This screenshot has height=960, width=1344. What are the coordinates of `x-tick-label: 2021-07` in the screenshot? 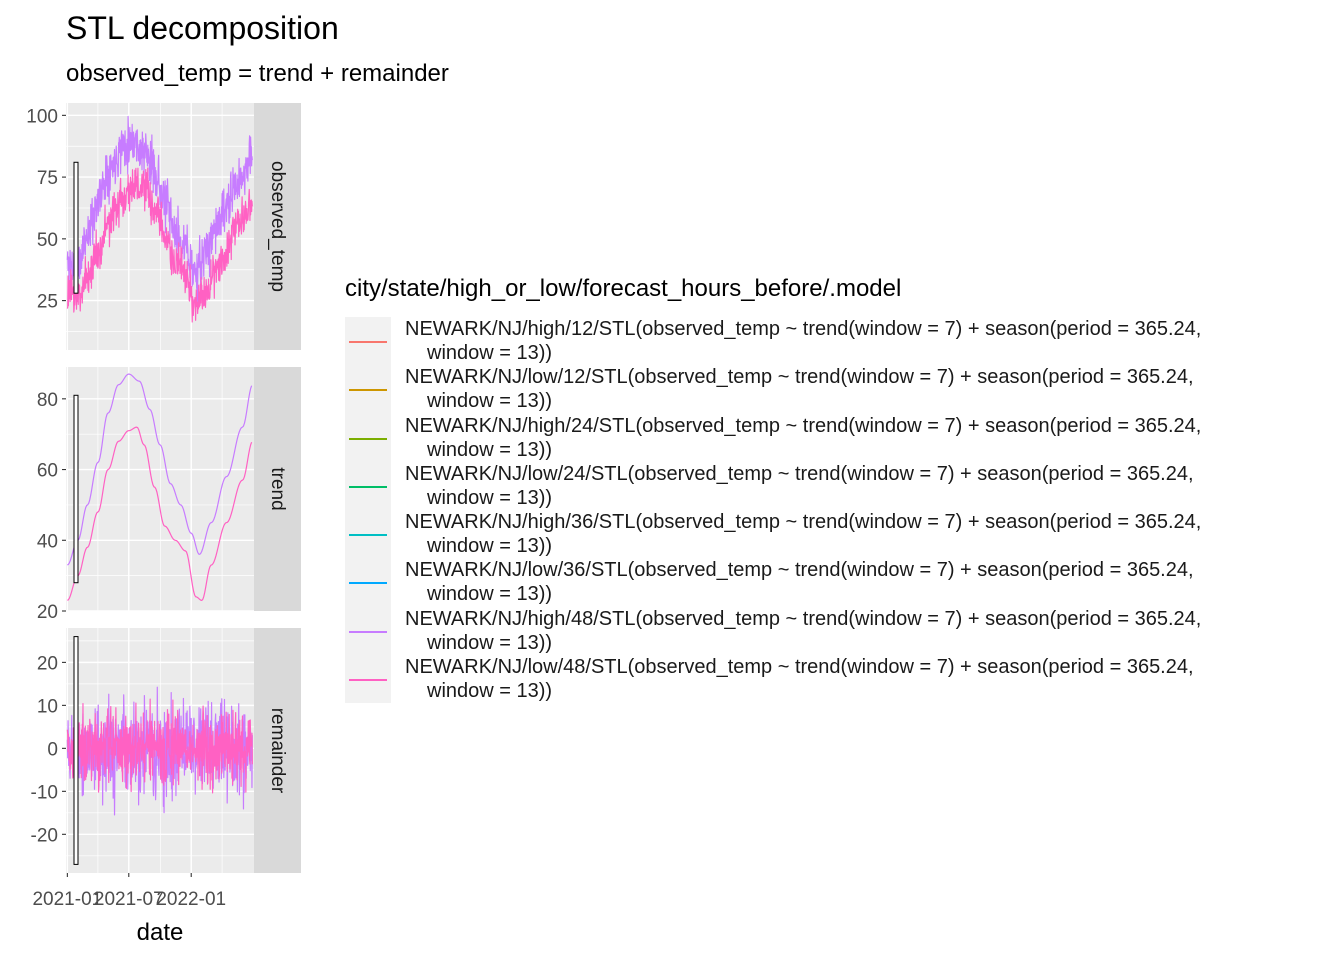 It's located at (129, 899).